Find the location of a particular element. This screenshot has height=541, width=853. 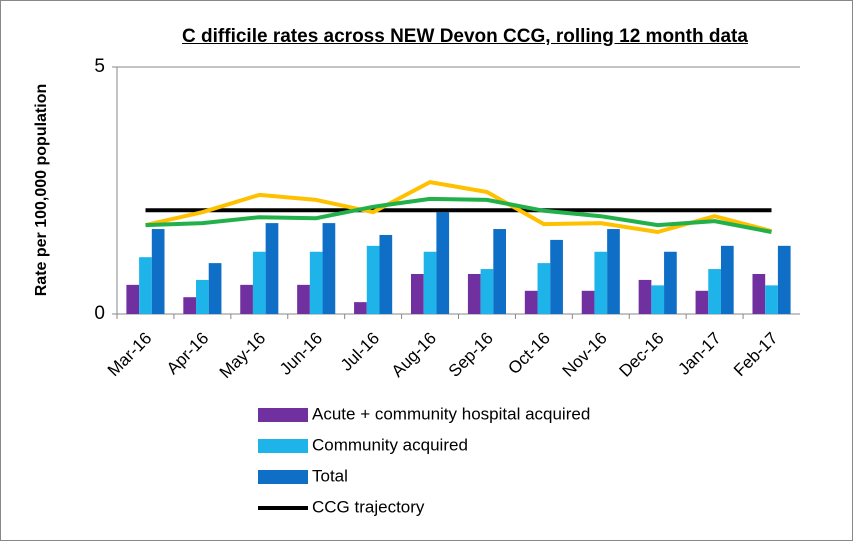

x-tick-label: Jul-16 is located at coordinates (360, 352).